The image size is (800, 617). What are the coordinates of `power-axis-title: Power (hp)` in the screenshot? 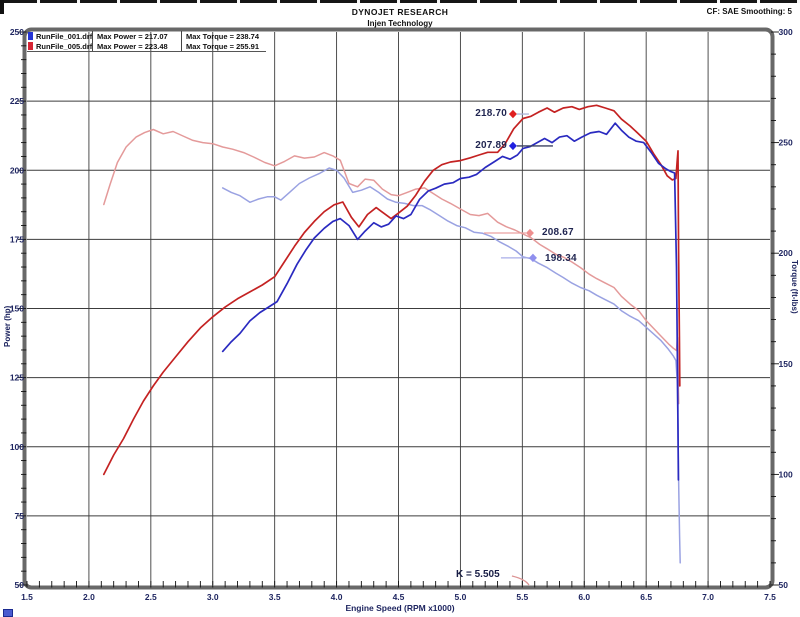 It's located at (7, 326).